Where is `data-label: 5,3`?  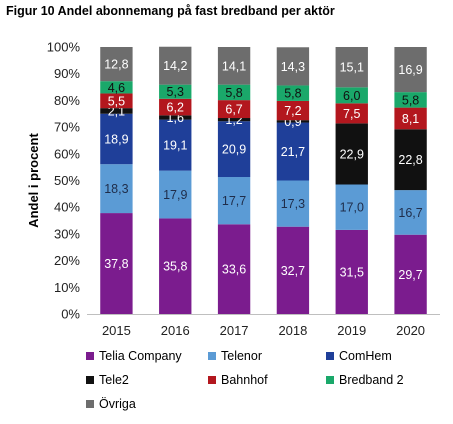
data-label: 5,3 is located at coordinates (175, 92).